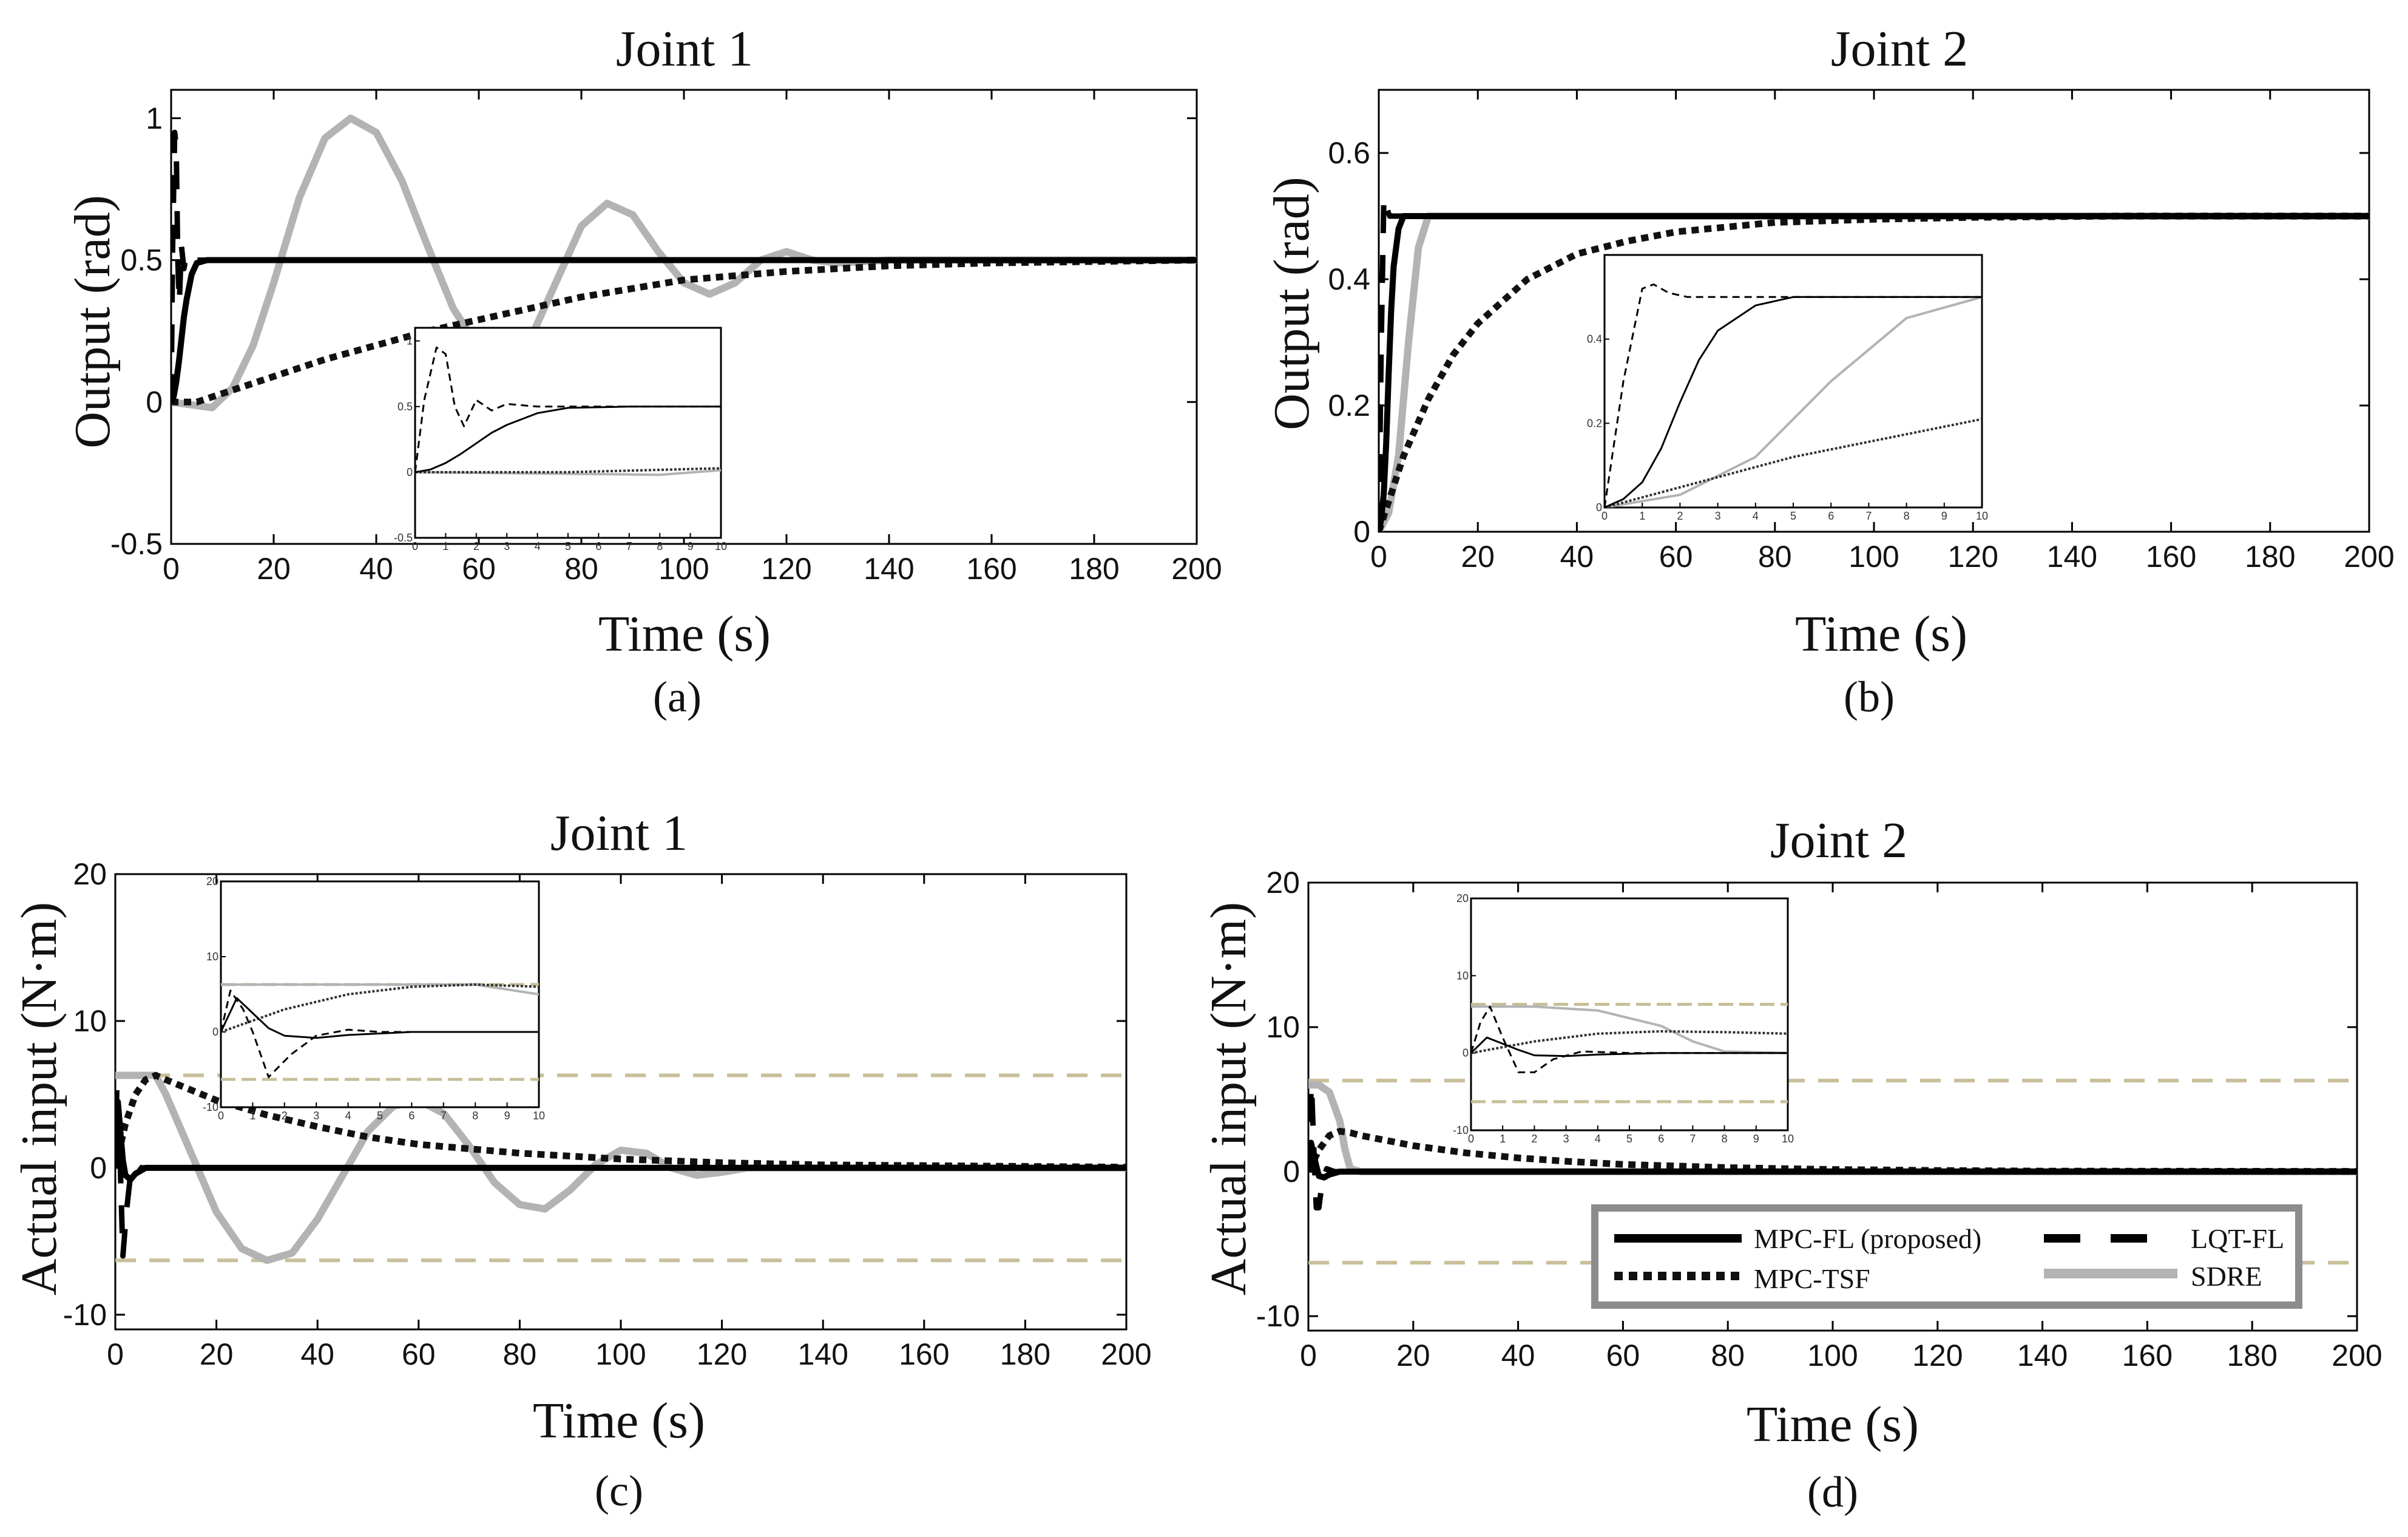 This screenshot has width=2408, height=1537. Describe the element at coordinates (1868, 516) in the screenshot. I see `panel-b-inset-xtick-label: 7` at that location.